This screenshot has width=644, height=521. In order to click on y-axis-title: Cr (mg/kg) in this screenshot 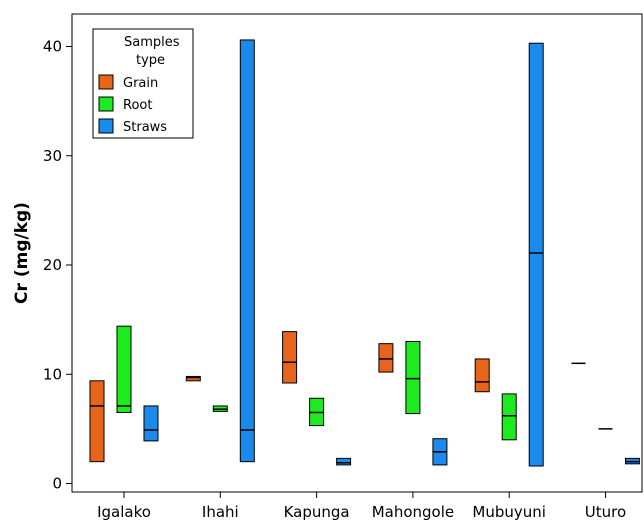, I will do `click(22, 253)`.